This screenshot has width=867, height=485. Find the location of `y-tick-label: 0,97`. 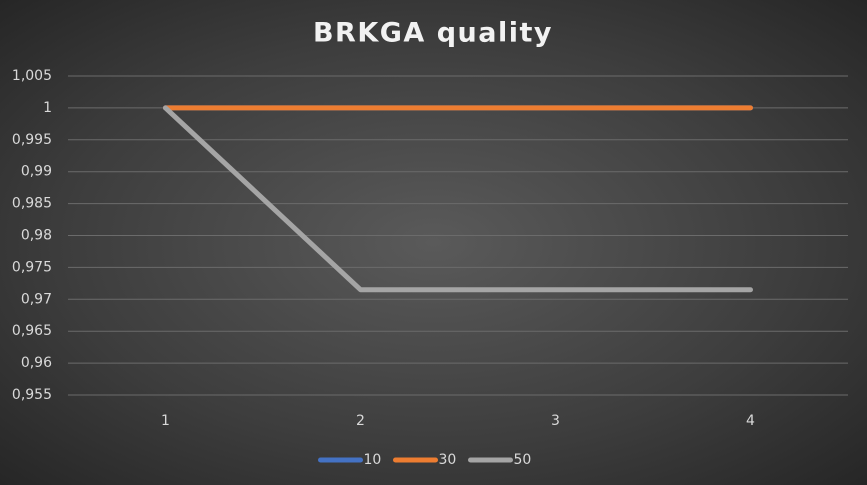

y-tick-label: 0,97 is located at coordinates (36, 299).